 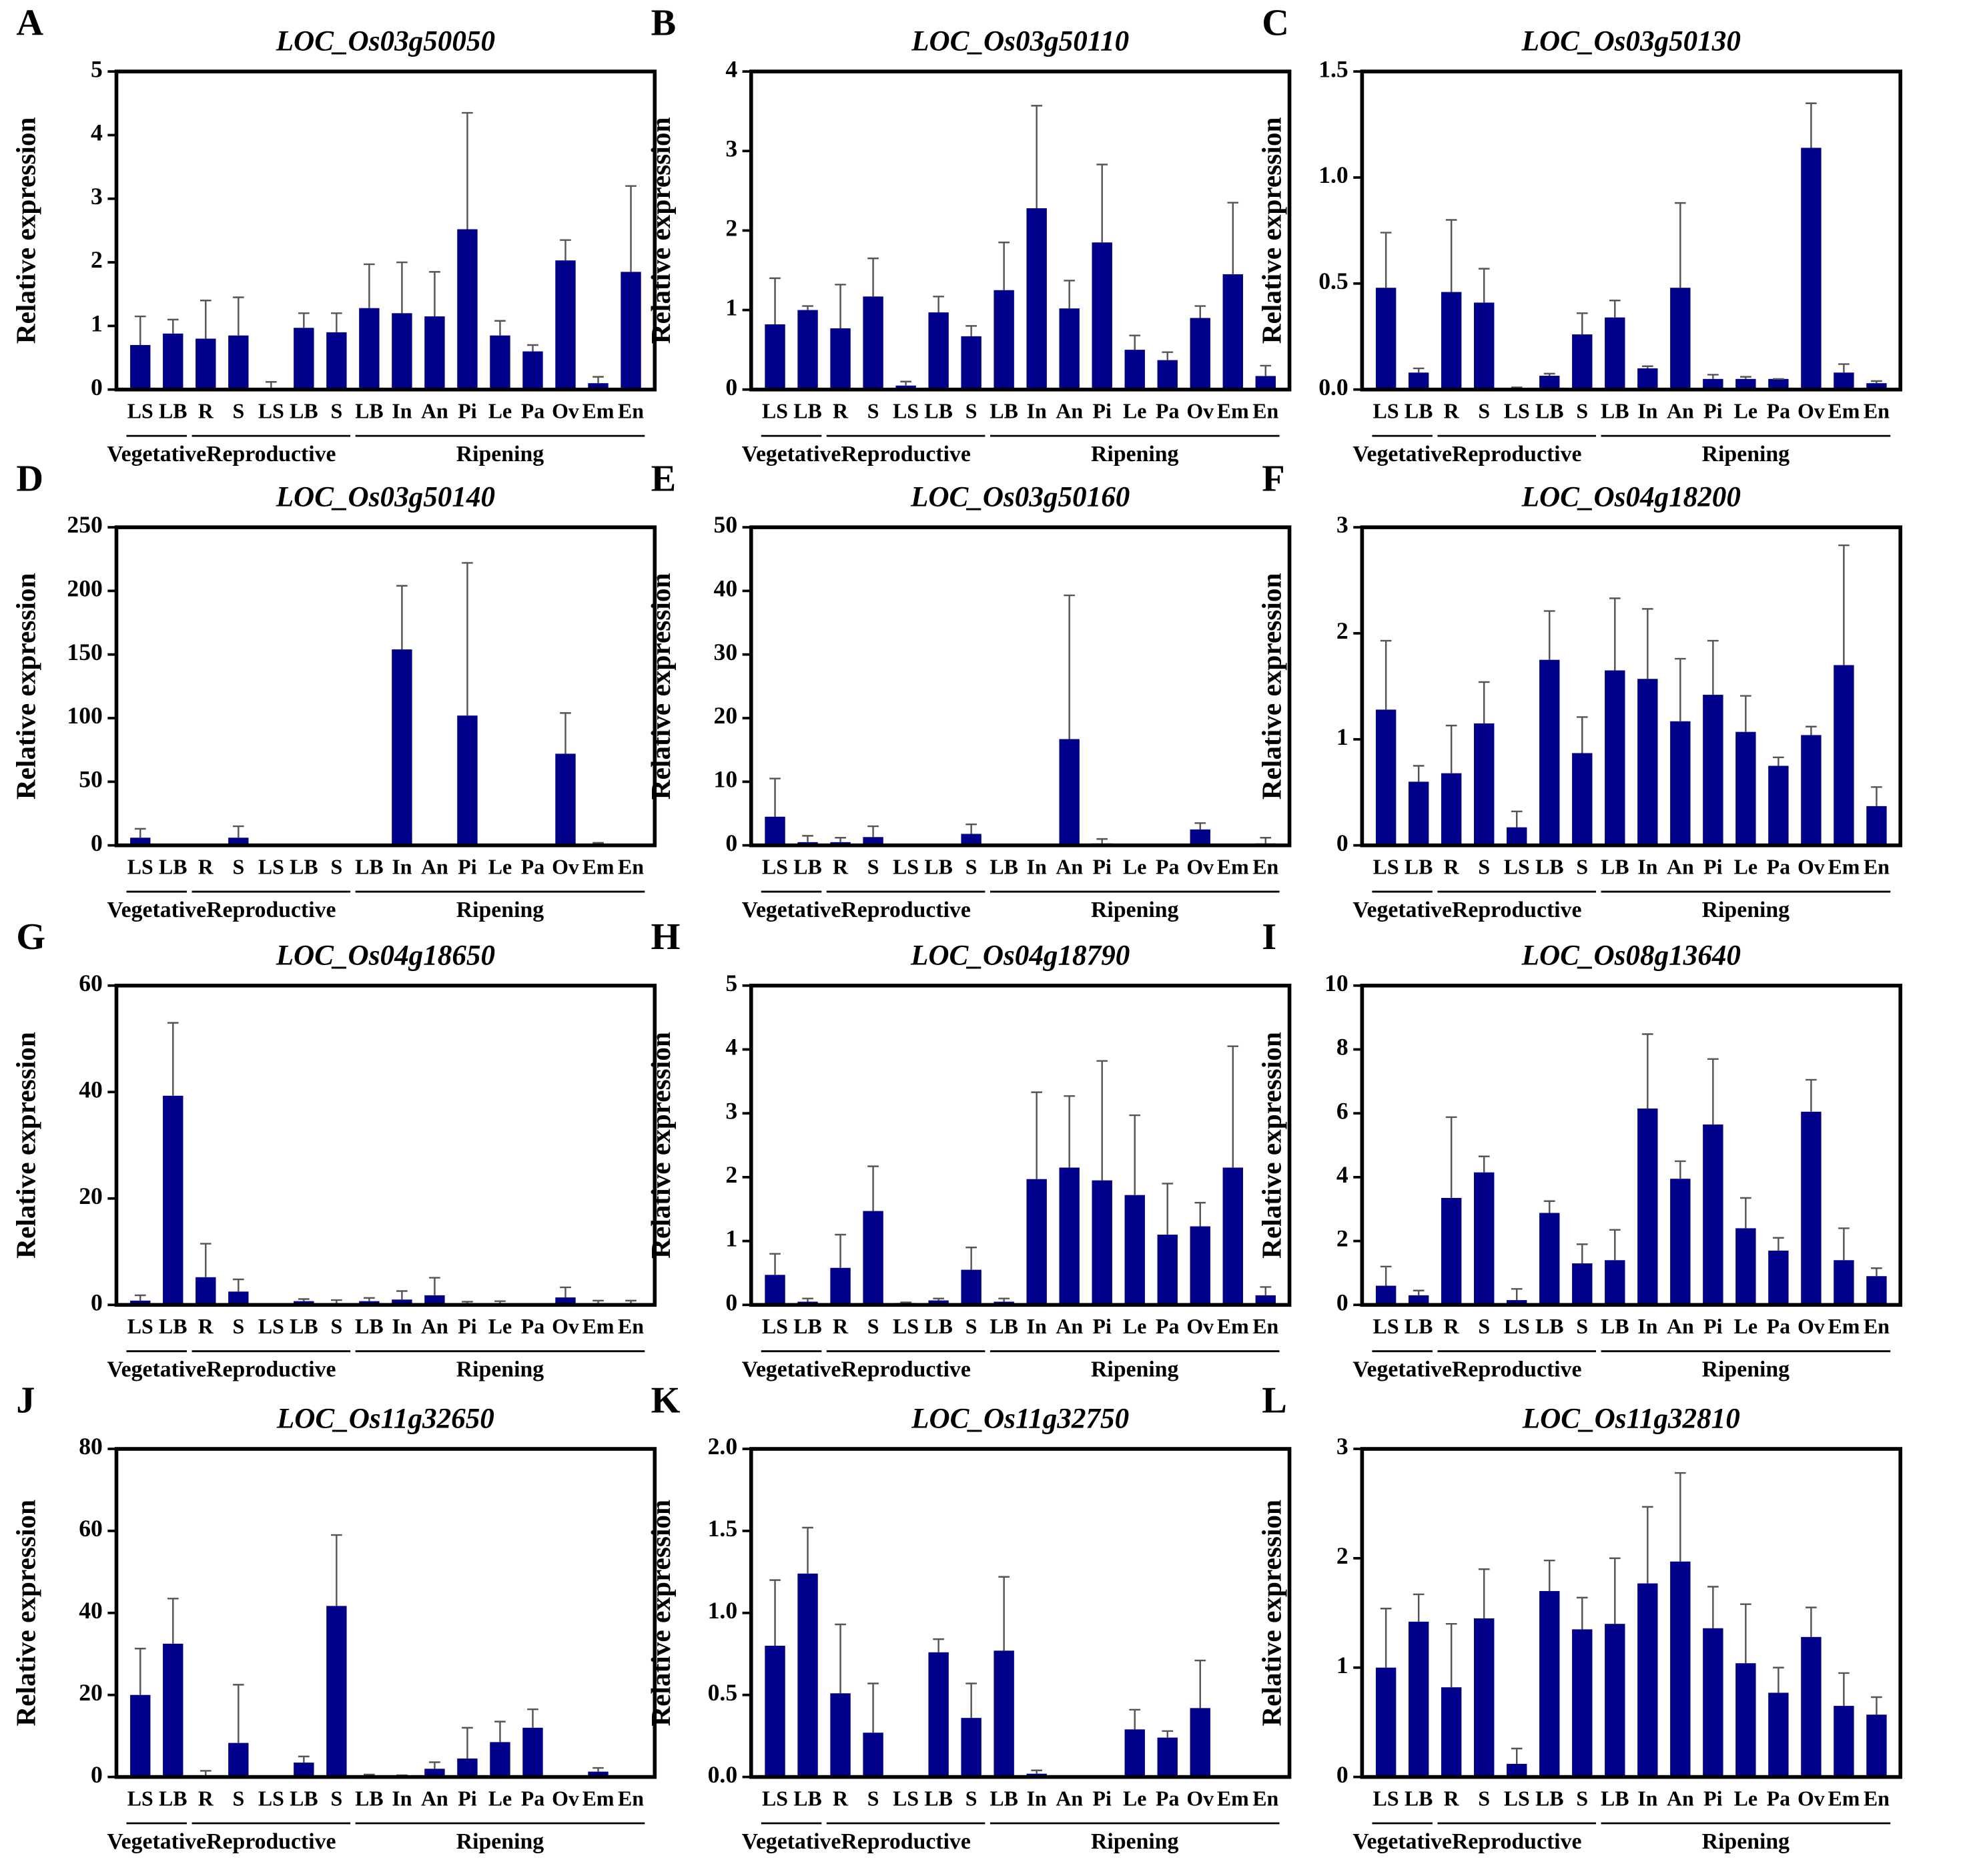 I want to click on x-tick-label: R, so click(x=841, y=1327).